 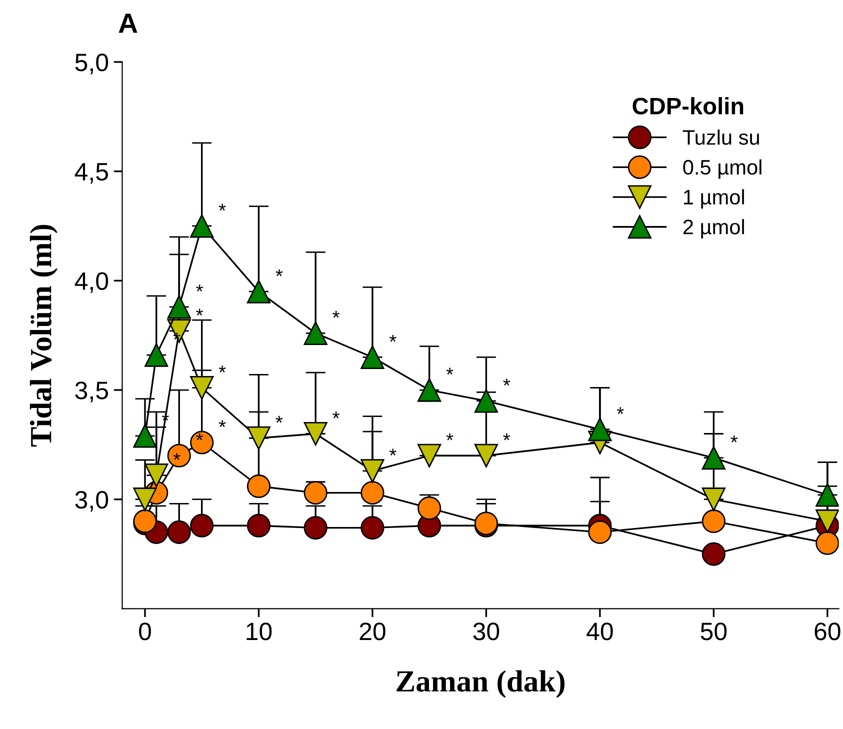 I want to click on legend-label: 2 µmol, so click(x=713, y=228).